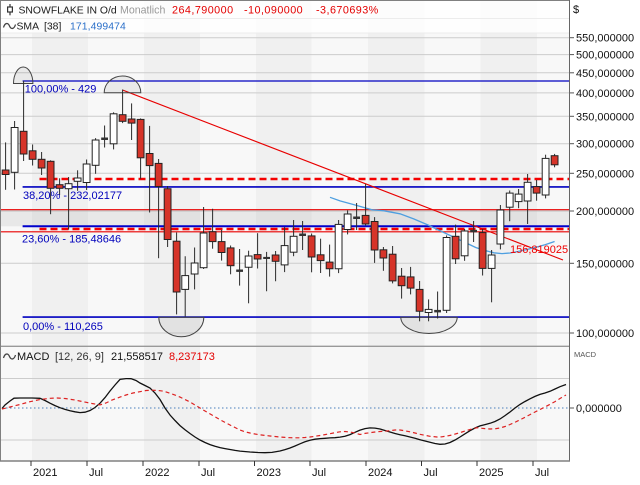 The height and width of the screenshot is (485, 640). What do you see at coordinates (605, 74) in the screenshot?
I see `svg-text: 450,000000` at bounding box center [605, 74].